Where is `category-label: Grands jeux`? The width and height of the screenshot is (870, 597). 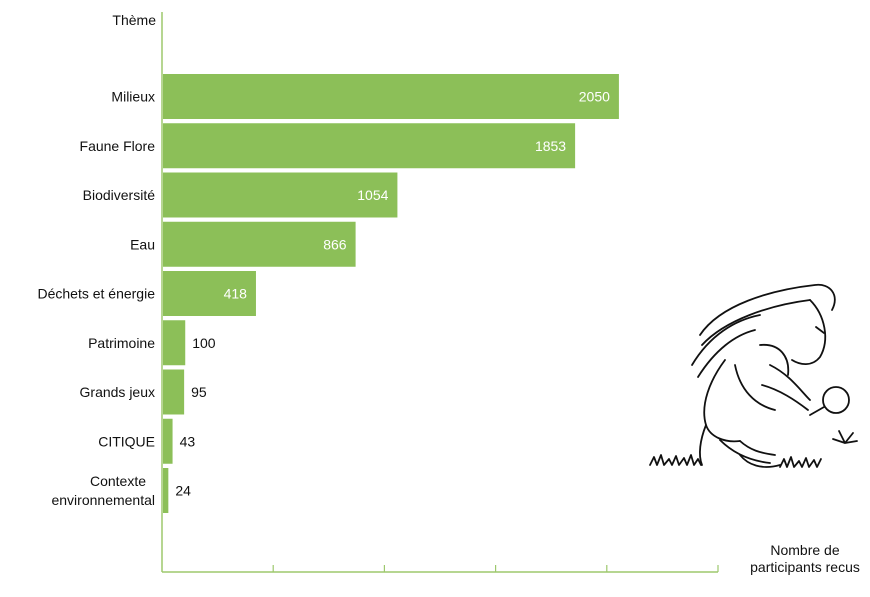
category-label: Grands jeux is located at coordinates (117, 392).